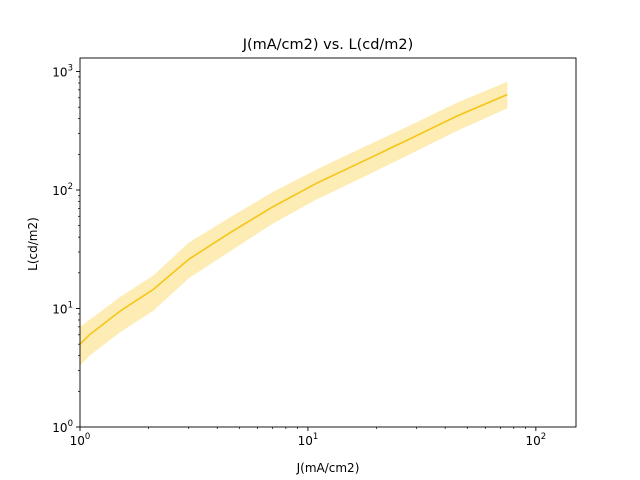  I want to click on y-tick-label: 10¹, so click(62, 309).